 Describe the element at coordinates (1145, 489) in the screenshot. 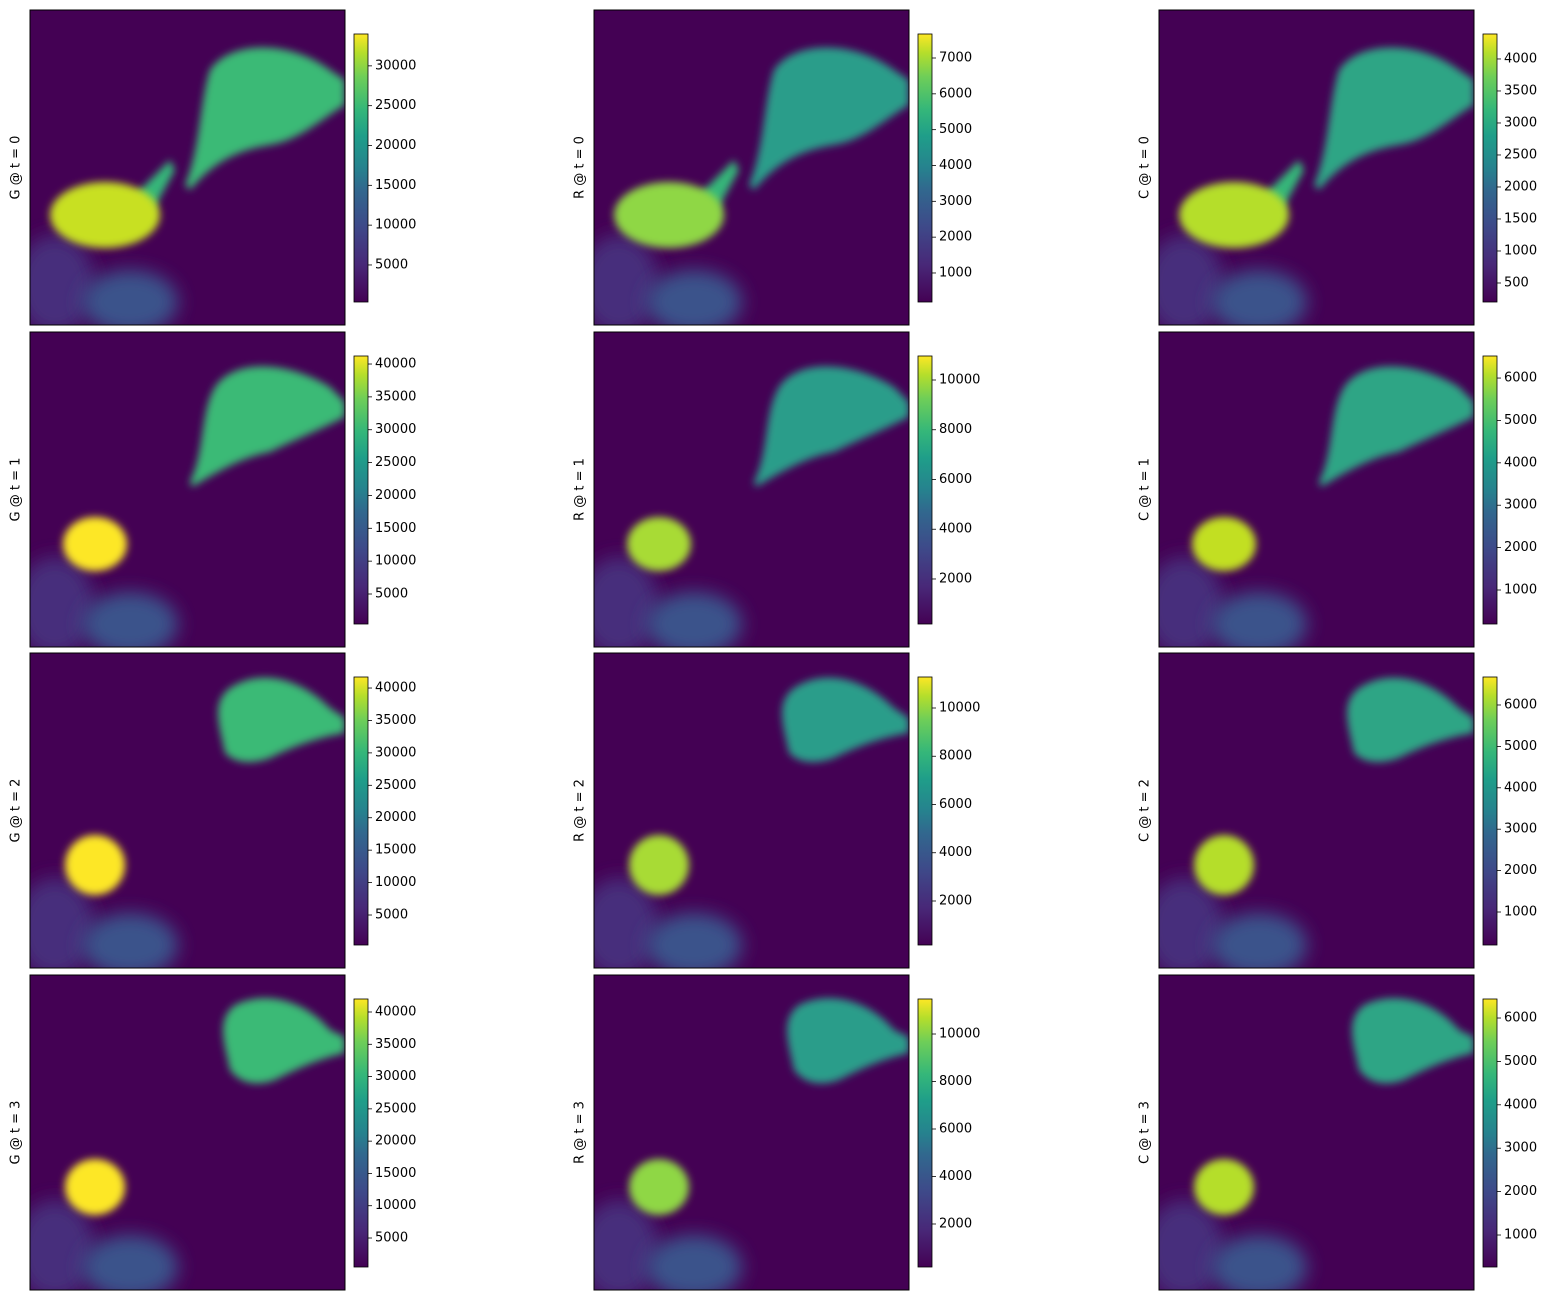

I see `panel-ylabel: C @ t = 1` at that location.